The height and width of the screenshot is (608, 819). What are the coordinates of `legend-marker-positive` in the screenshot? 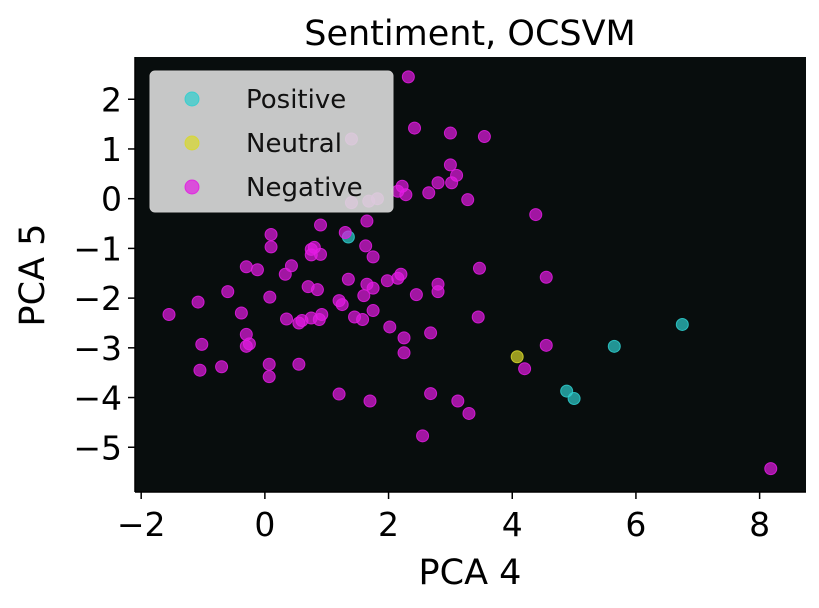 It's located at (192, 99).